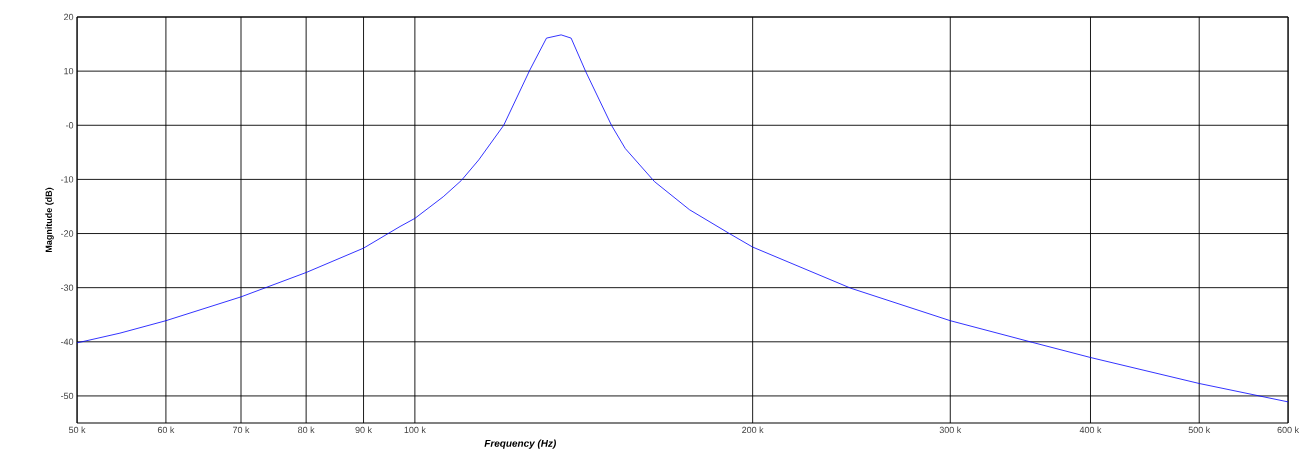  Describe the element at coordinates (69, 17) in the screenshot. I see `y-tick-label: 20` at that location.